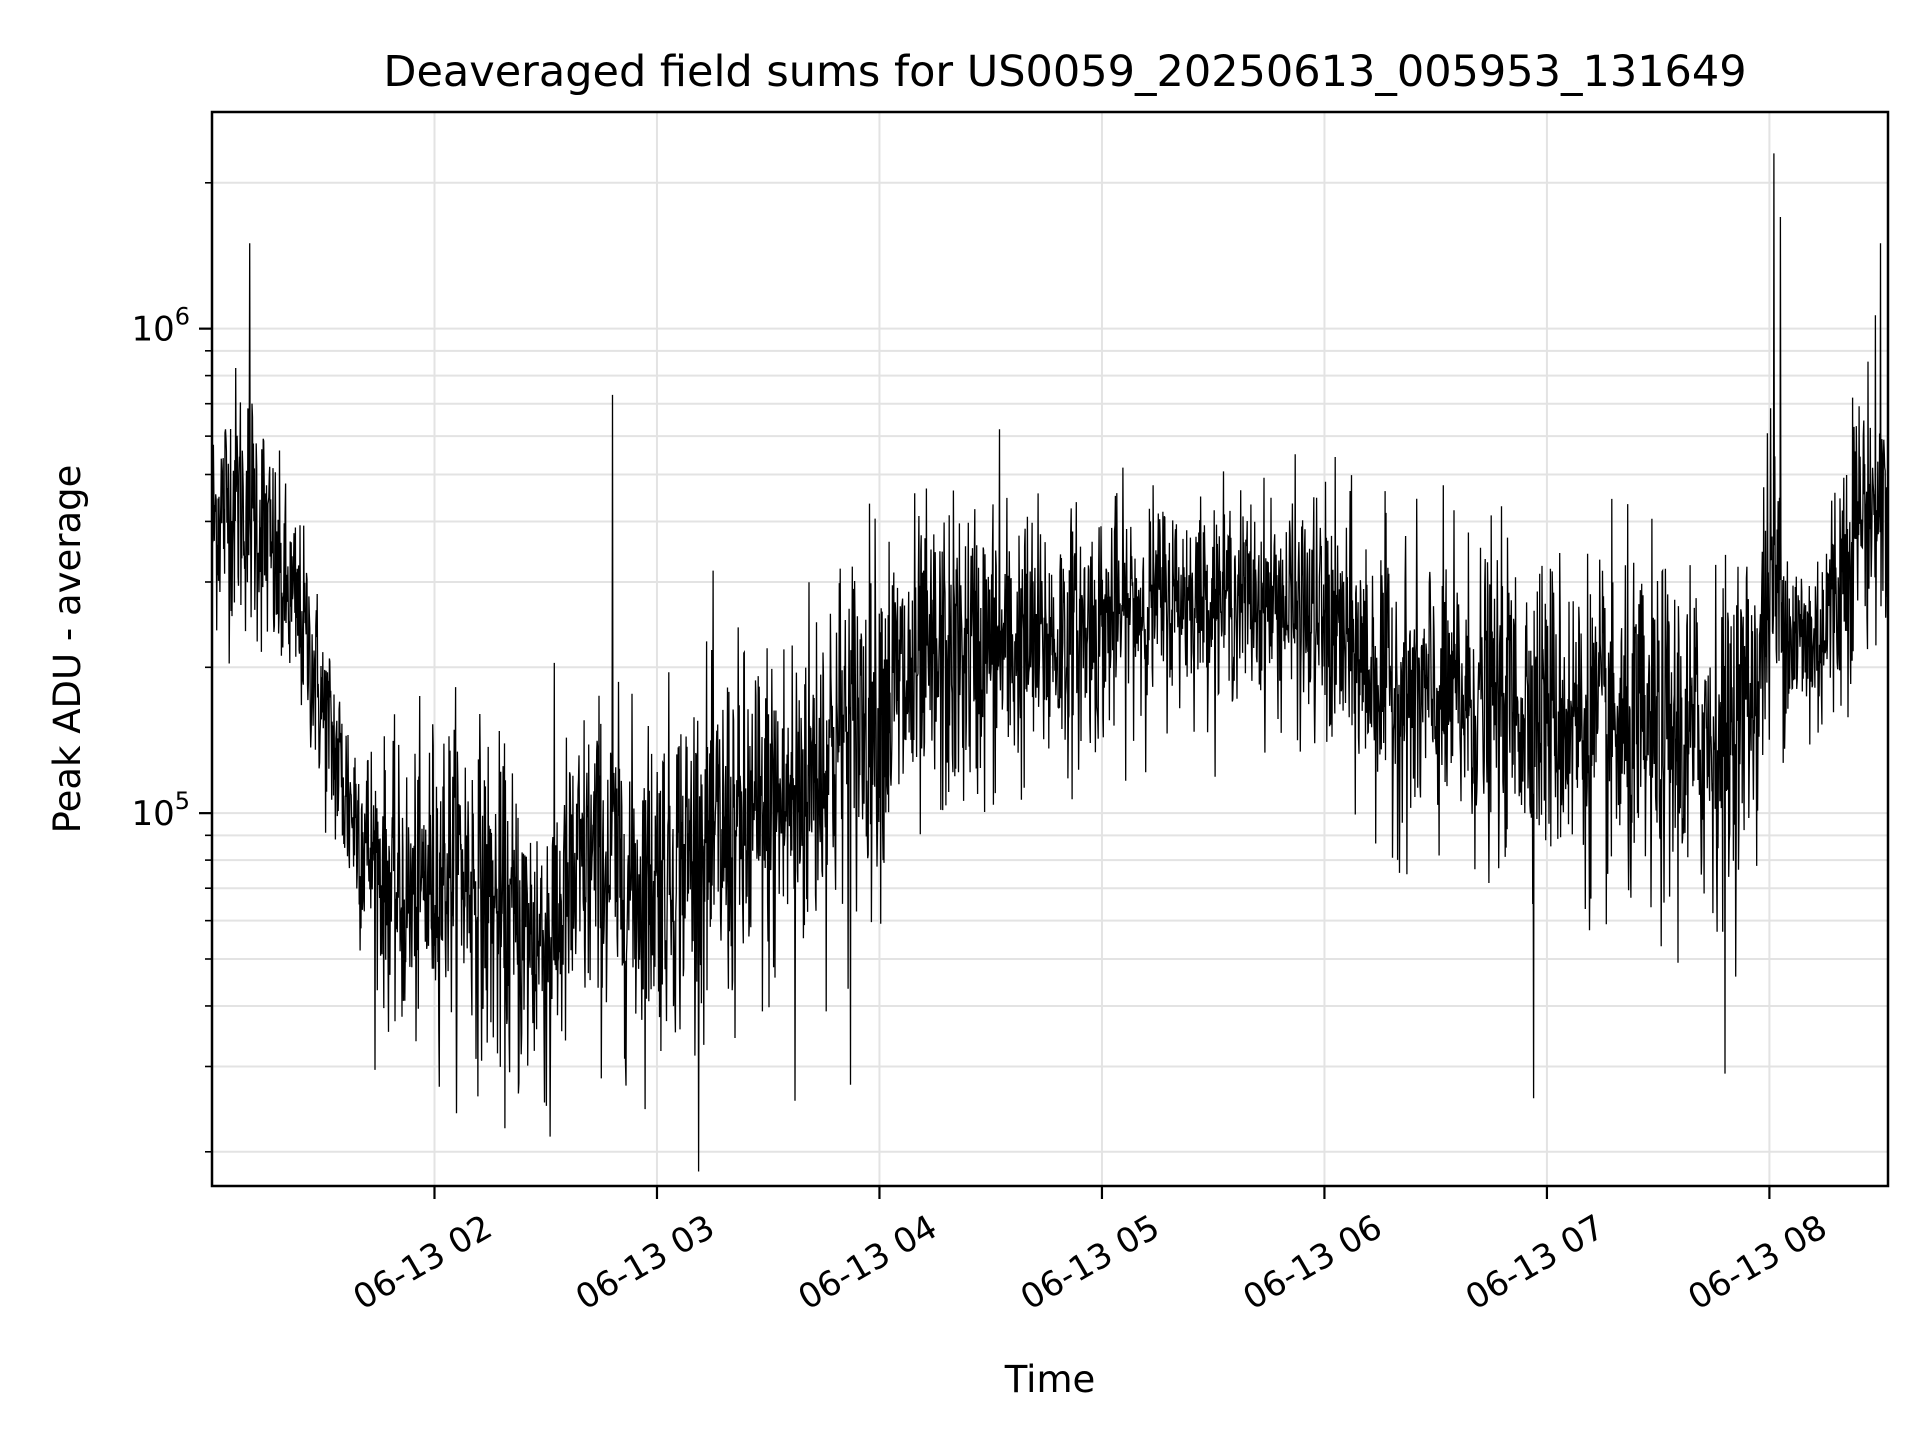 This screenshot has width=1920, height=1440. Describe the element at coordinates (160, 326) in the screenshot. I see `y-tick-label: 10⁶` at that location.